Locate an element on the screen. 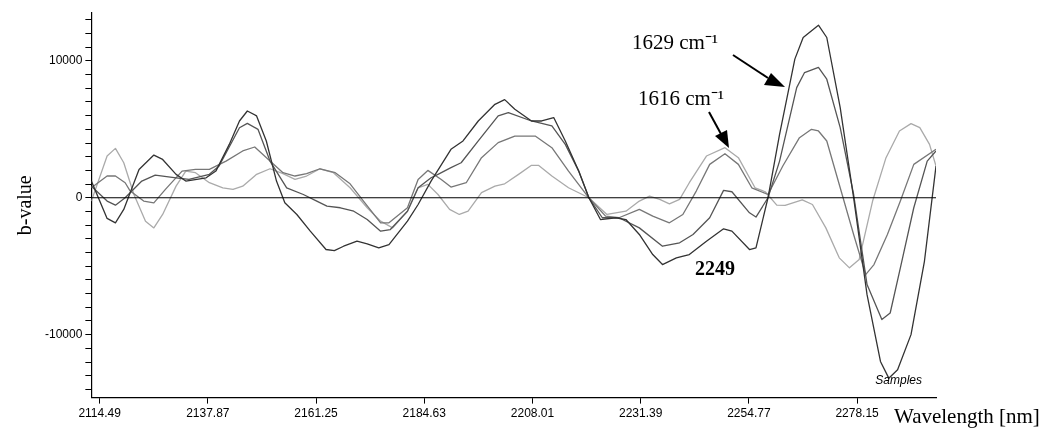 Image resolution: width=1058 pixels, height=432 pixels. x-tick-label: 2278.15 is located at coordinates (857, 413).